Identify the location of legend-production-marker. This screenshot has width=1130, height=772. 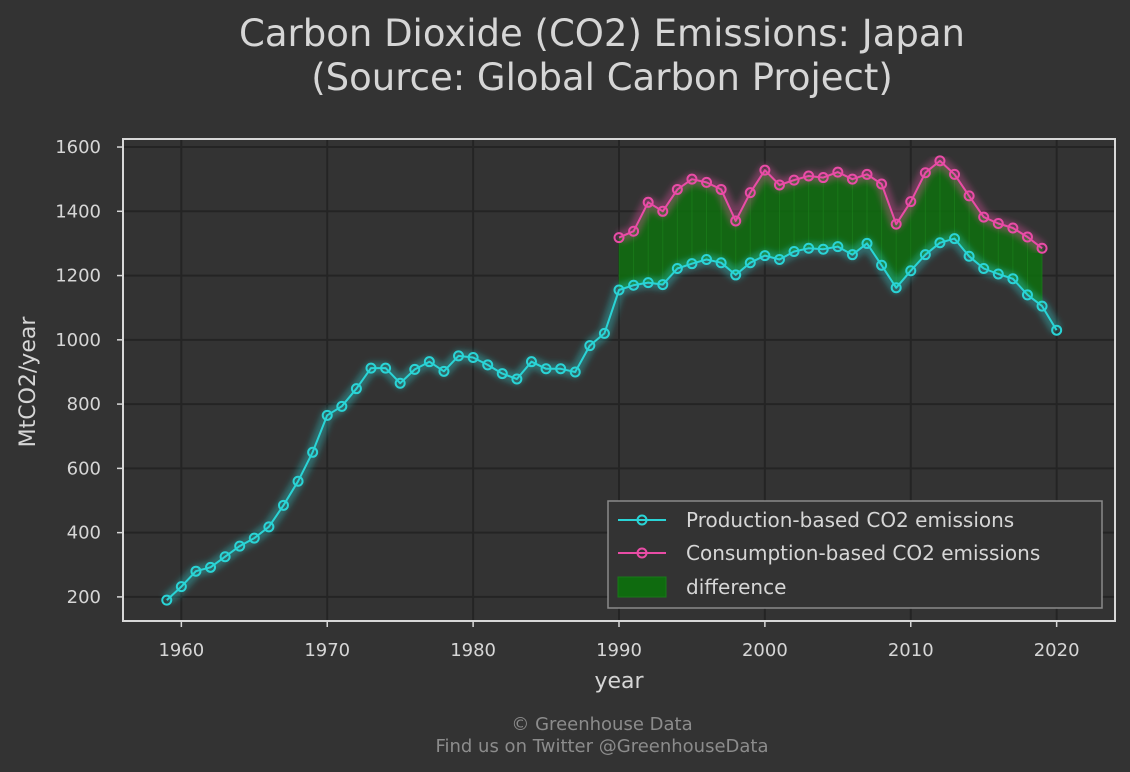
(642, 520).